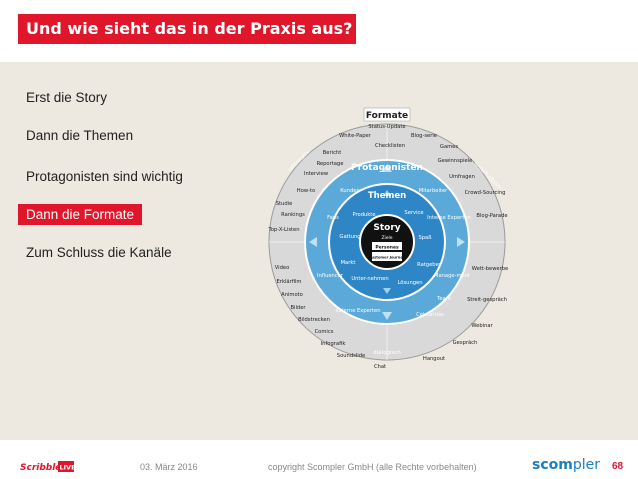 This screenshot has height=479, width=638. Describe the element at coordinates (319, 459) in the screenshot. I see `footer` at that location.